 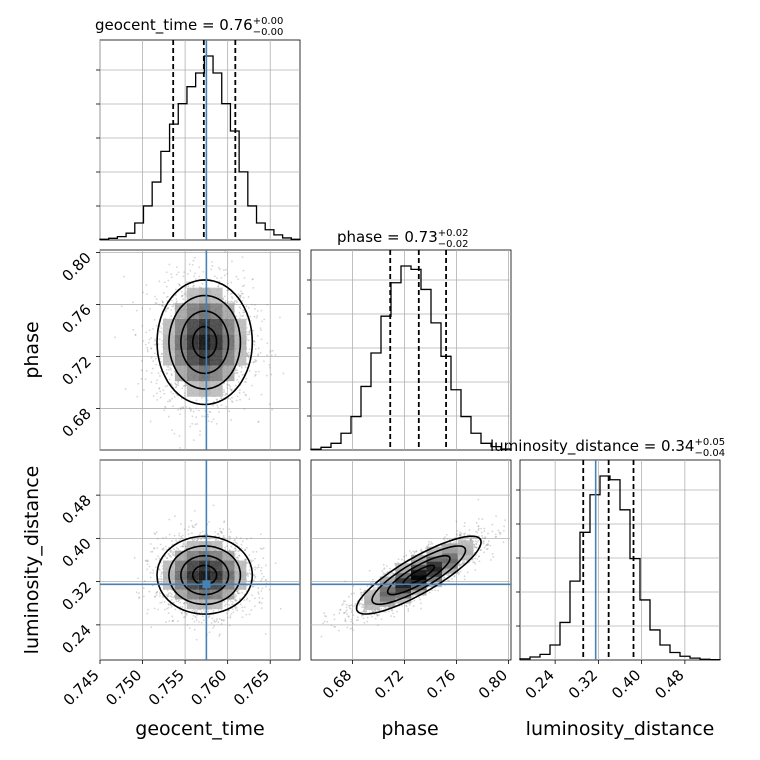 I want to click on contour-line, so click(x=205, y=342).